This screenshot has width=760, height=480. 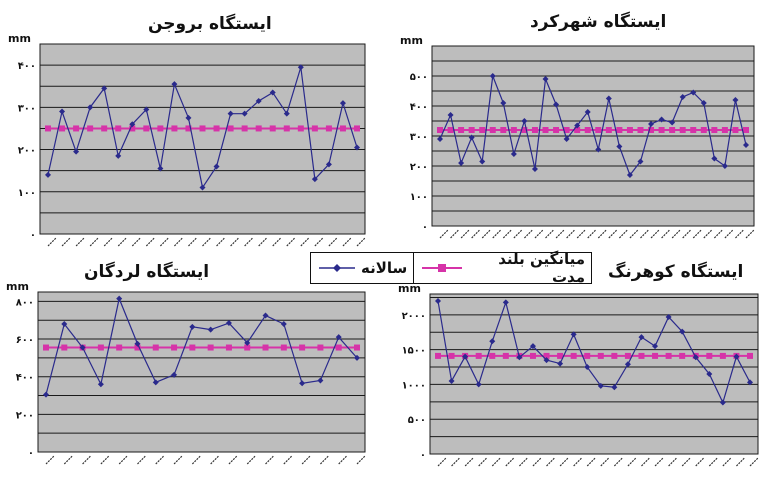 I want to click on series-line-annual, so click(x=201, y=345).